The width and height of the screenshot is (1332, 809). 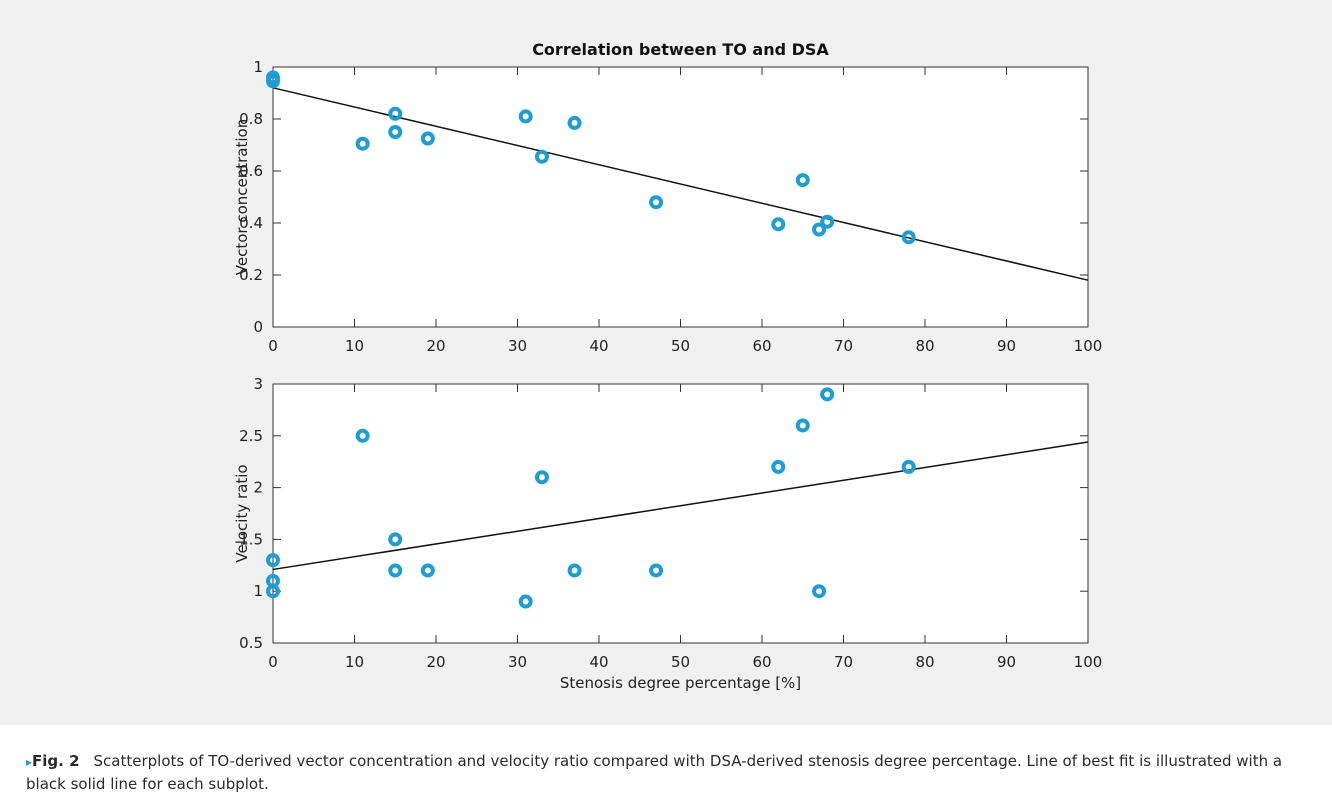 I want to click on caption-label: Fig. 2, so click(x=56, y=761).